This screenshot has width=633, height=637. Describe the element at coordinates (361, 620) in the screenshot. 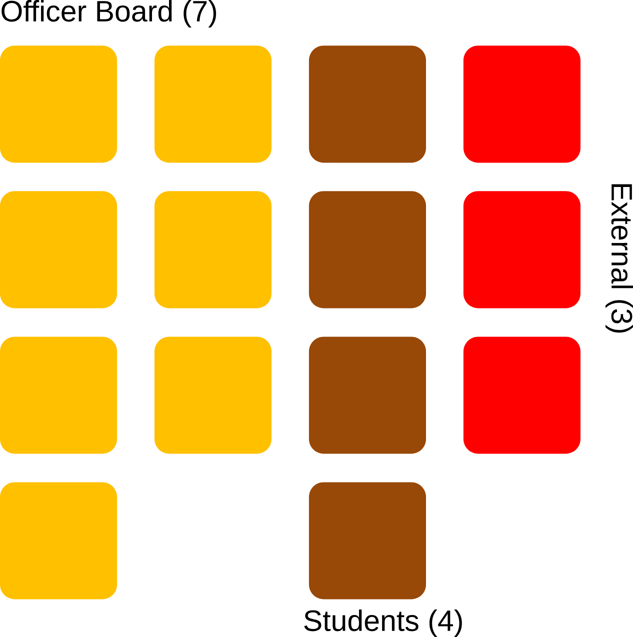

I see `category-label: Students` at that location.